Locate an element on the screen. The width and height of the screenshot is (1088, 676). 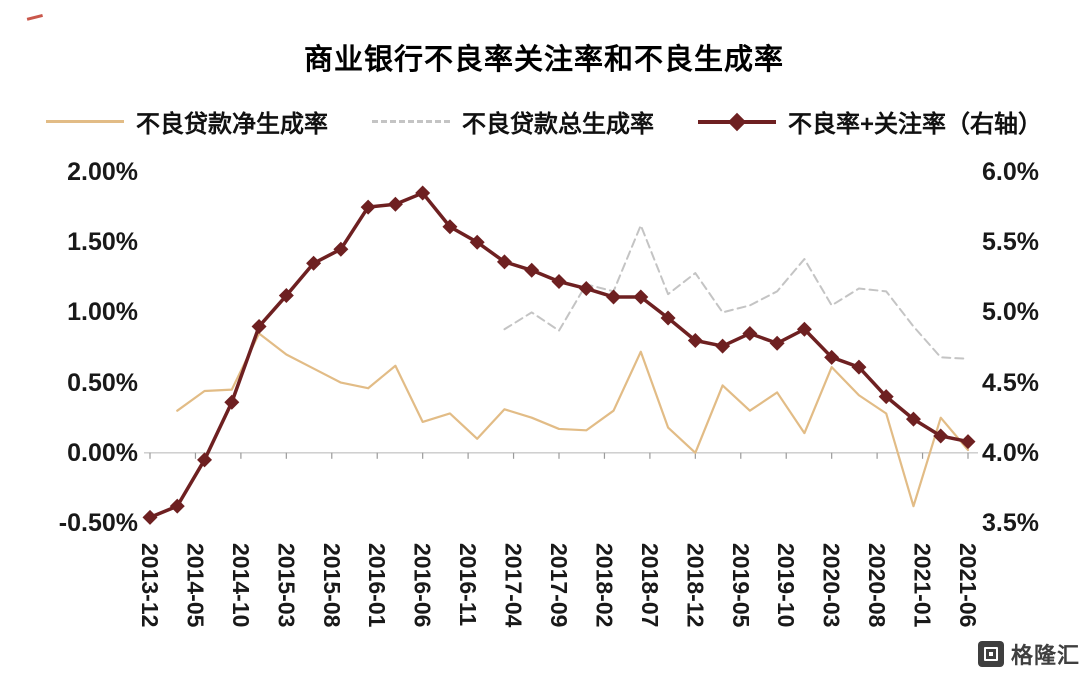
dashed-line-icon is located at coordinates (410, 121).